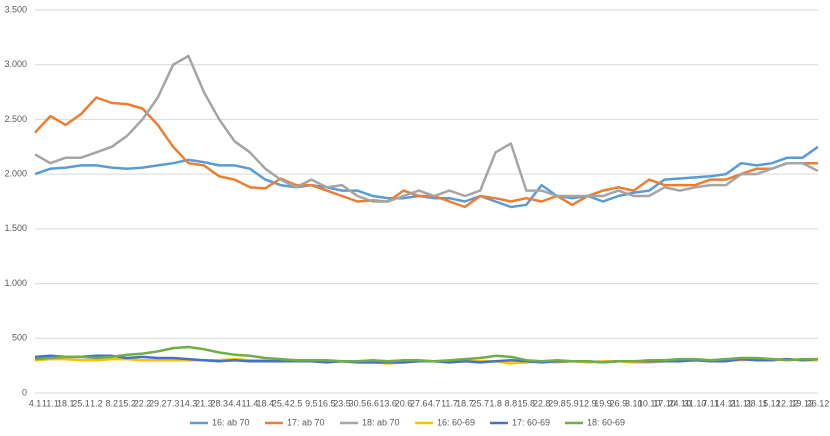  Describe the element at coordinates (772, 403) in the screenshot. I see `x-tick-label: 5.12` at that location.